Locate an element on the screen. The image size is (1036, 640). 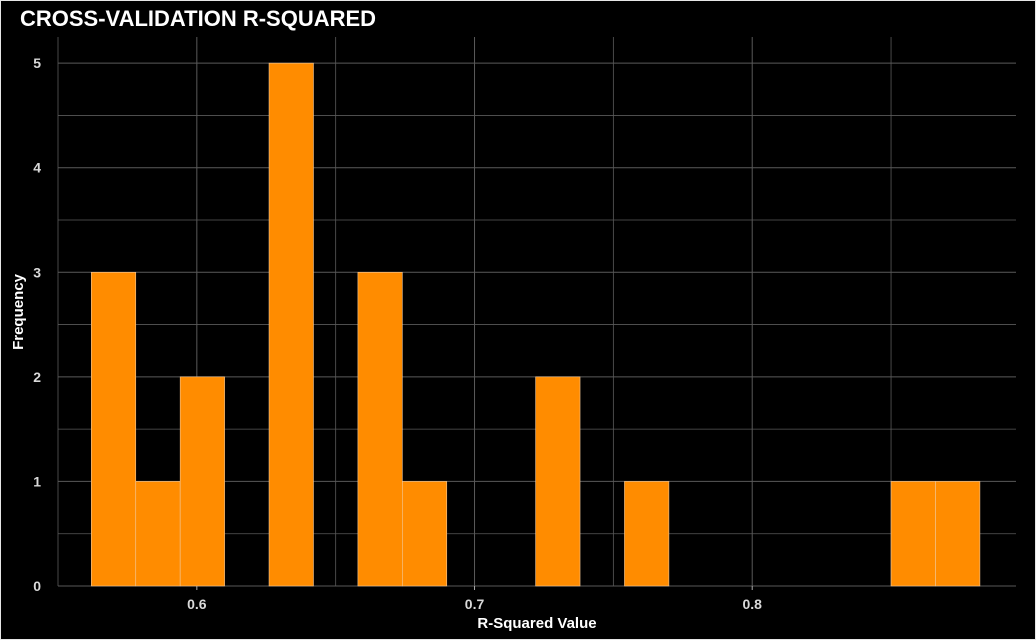
x-tick-label: 0.6 is located at coordinates (197, 604).